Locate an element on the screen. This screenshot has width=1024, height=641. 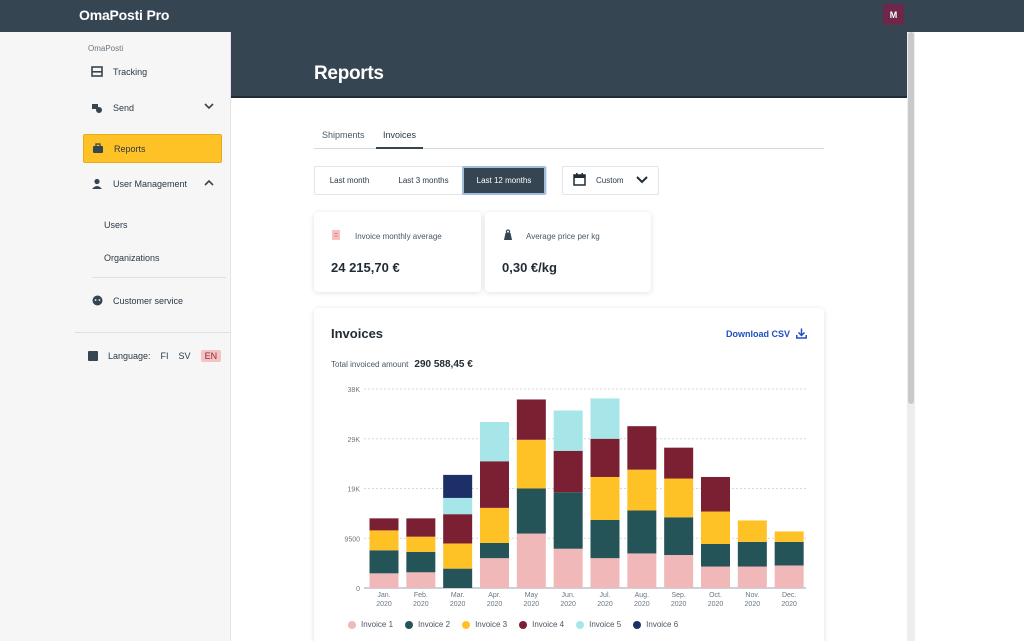
language-option-fi: FI is located at coordinates (164, 356).